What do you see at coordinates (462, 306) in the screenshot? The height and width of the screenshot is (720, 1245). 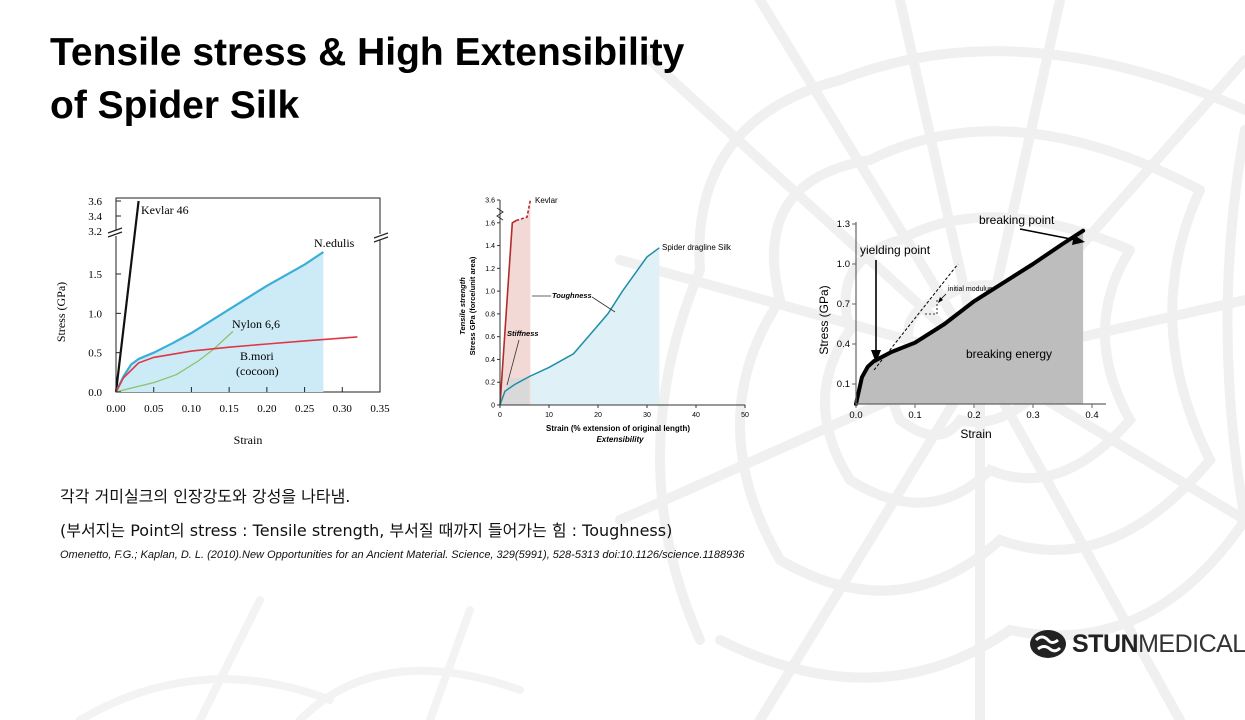 I see `y-axis-title-1: Tensile strength` at bounding box center [462, 306].